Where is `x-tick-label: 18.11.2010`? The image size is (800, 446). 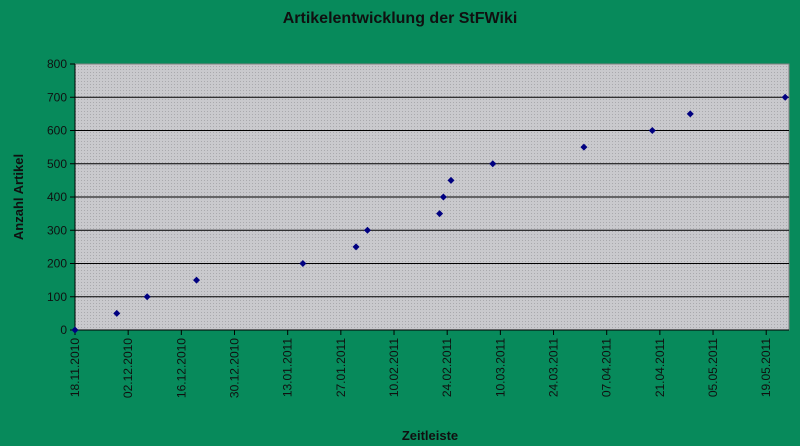 x-tick-label: 18.11.2010 is located at coordinates (75, 367).